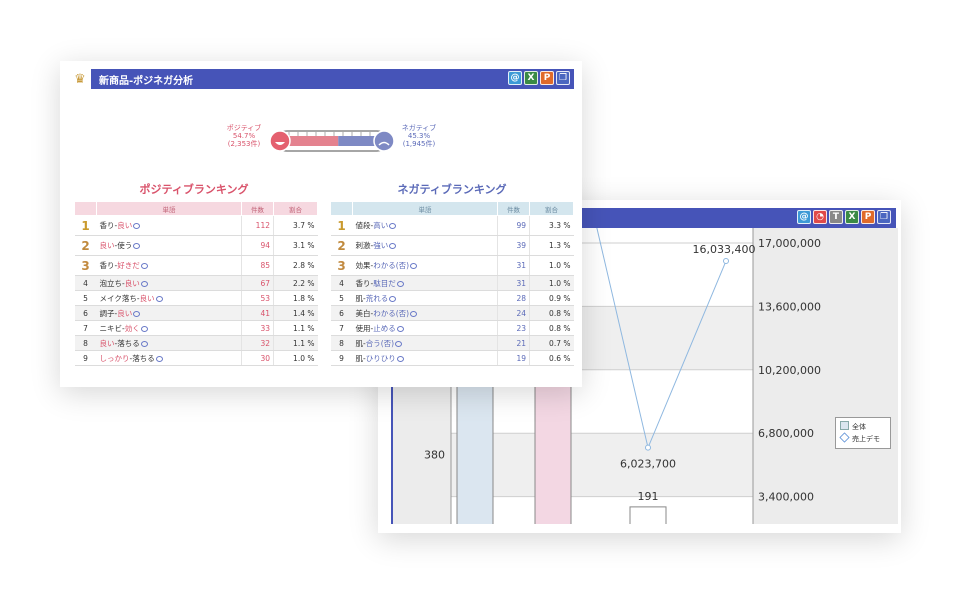  What do you see at coordinates (513, 358) in the screenshot?
I see `count-cell: 19` at bounding box center [513, 358].